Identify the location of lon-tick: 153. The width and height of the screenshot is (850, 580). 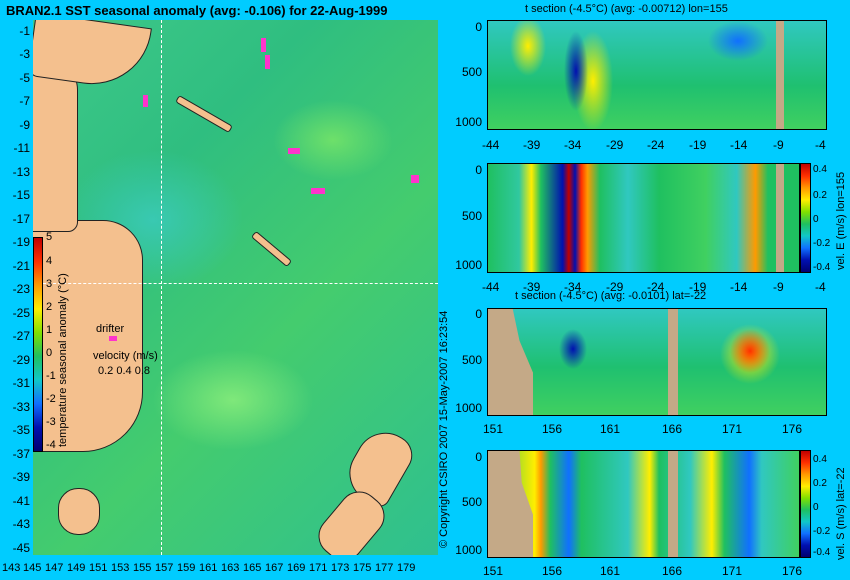
(120, 568).